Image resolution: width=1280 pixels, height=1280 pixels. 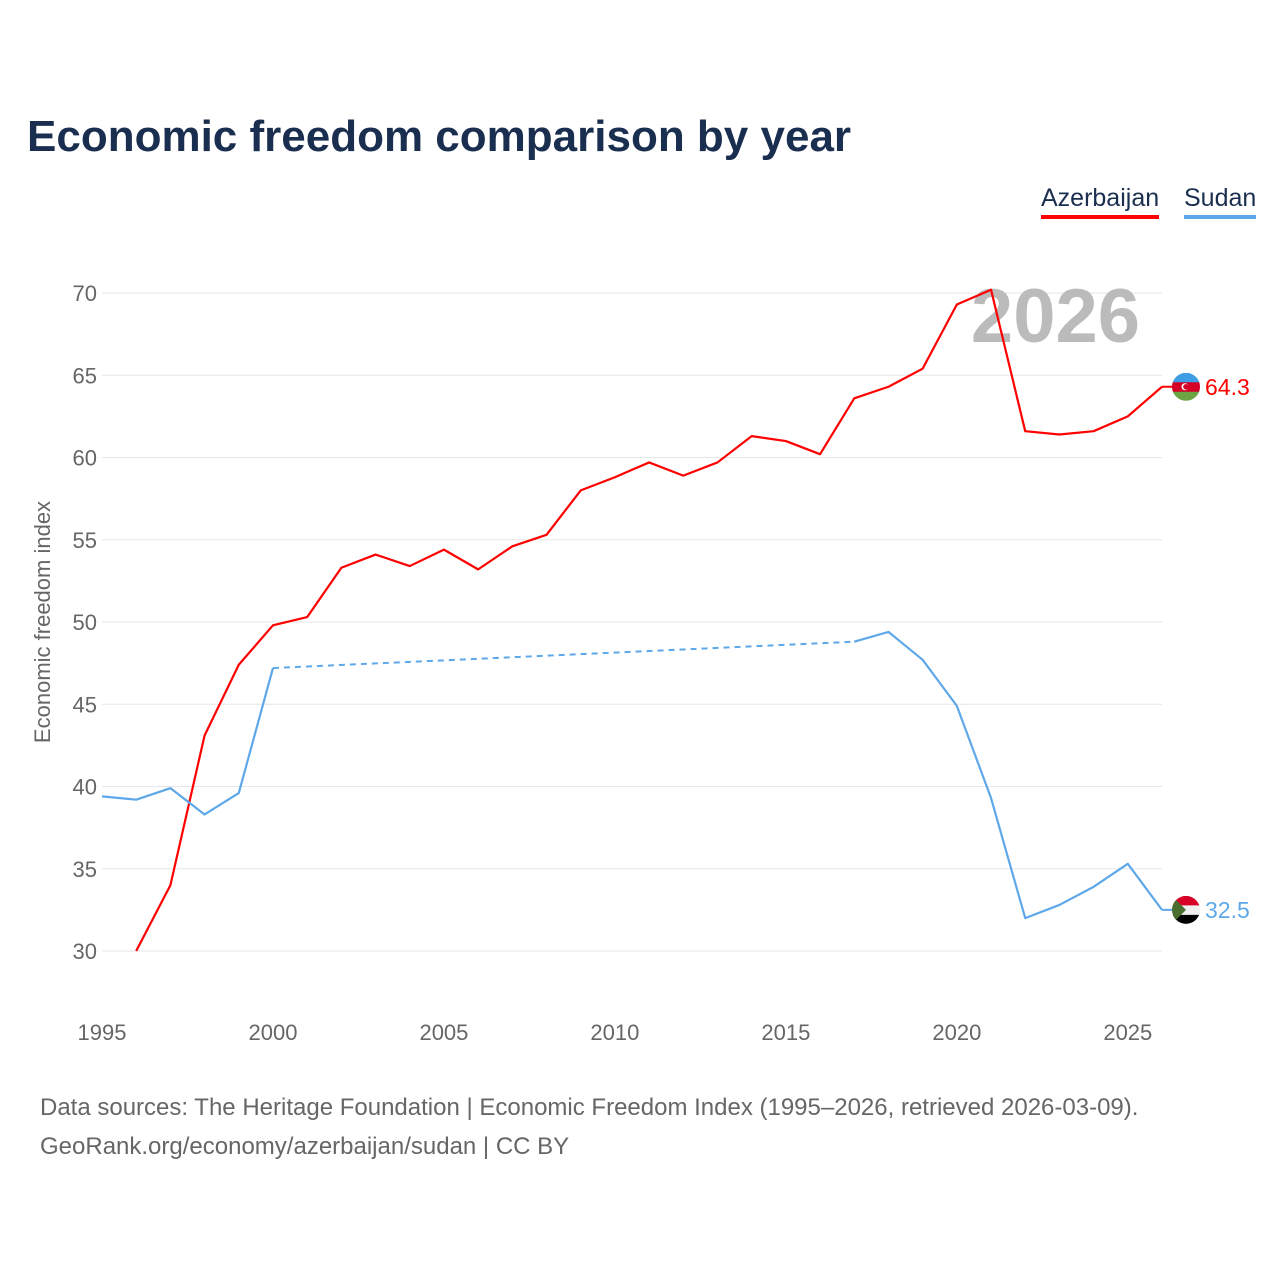 I want to click on y-tick-label: 45, so click(x=85, y=704).